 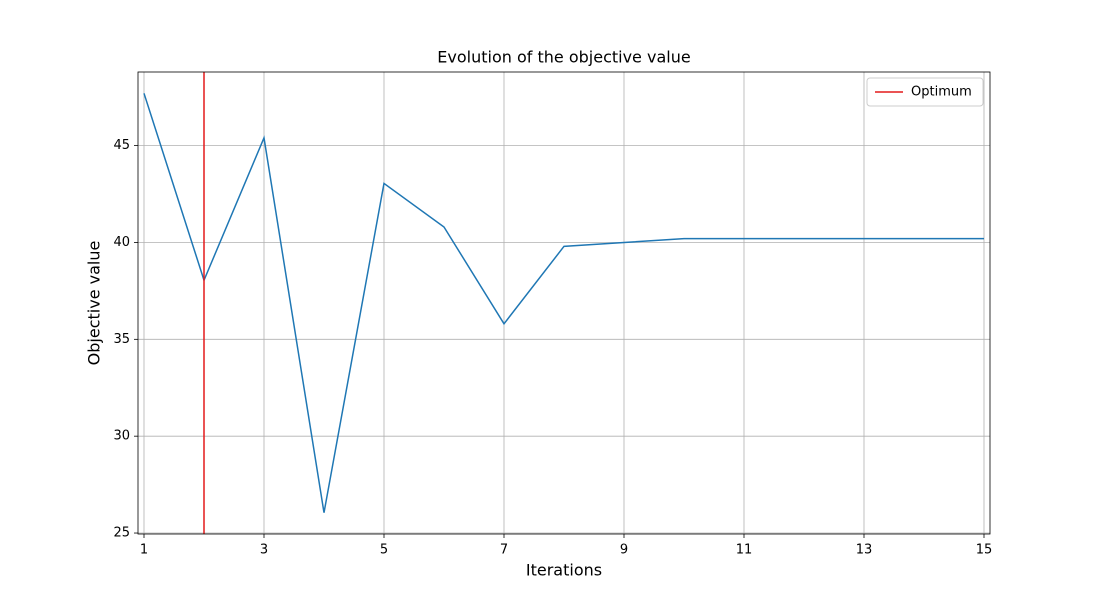 I want to click on legend-box, so click(x=925, y=92).